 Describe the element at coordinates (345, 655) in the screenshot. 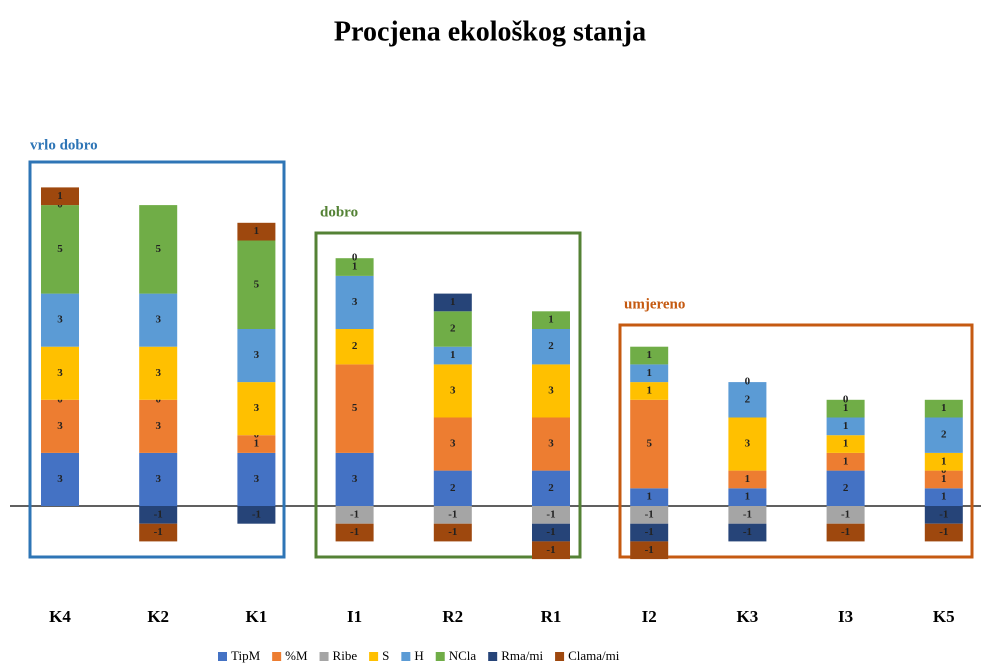

I see `legend-label: Ribe` at that location.